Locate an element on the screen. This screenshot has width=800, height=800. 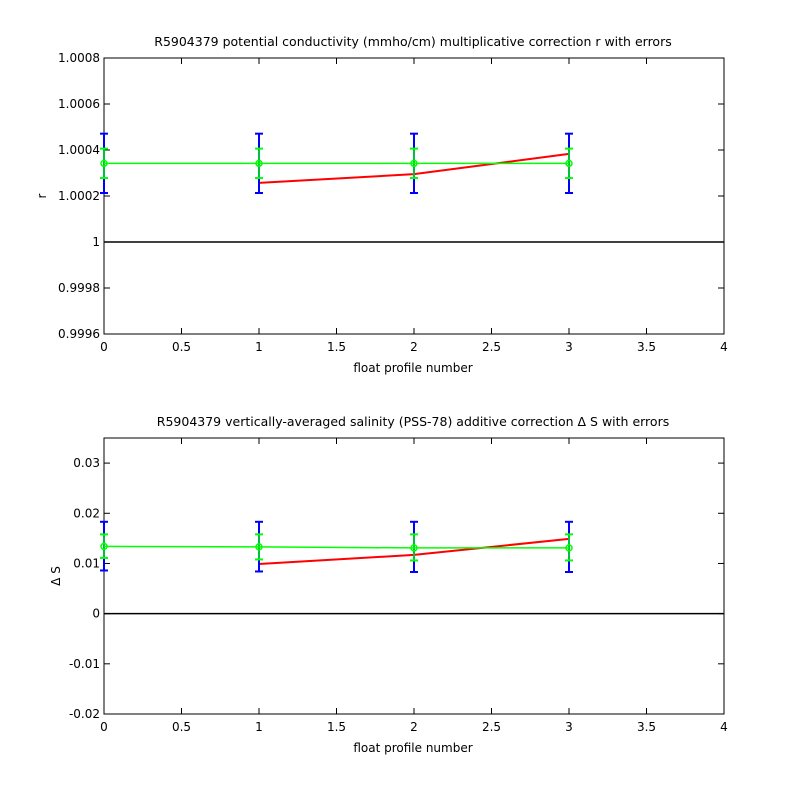
y-tick-label: 1.0004 is located at coordinates (79, 150).